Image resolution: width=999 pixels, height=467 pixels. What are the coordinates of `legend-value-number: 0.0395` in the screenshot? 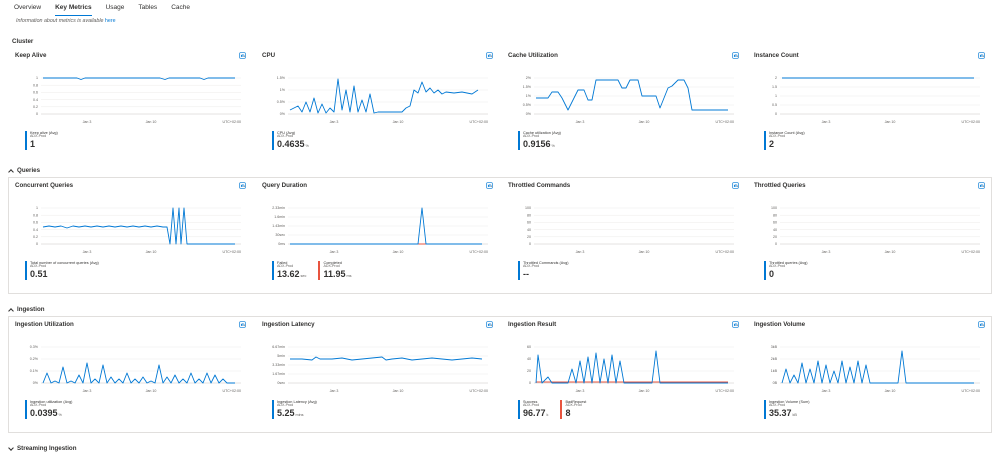 It's located at (44, 413).